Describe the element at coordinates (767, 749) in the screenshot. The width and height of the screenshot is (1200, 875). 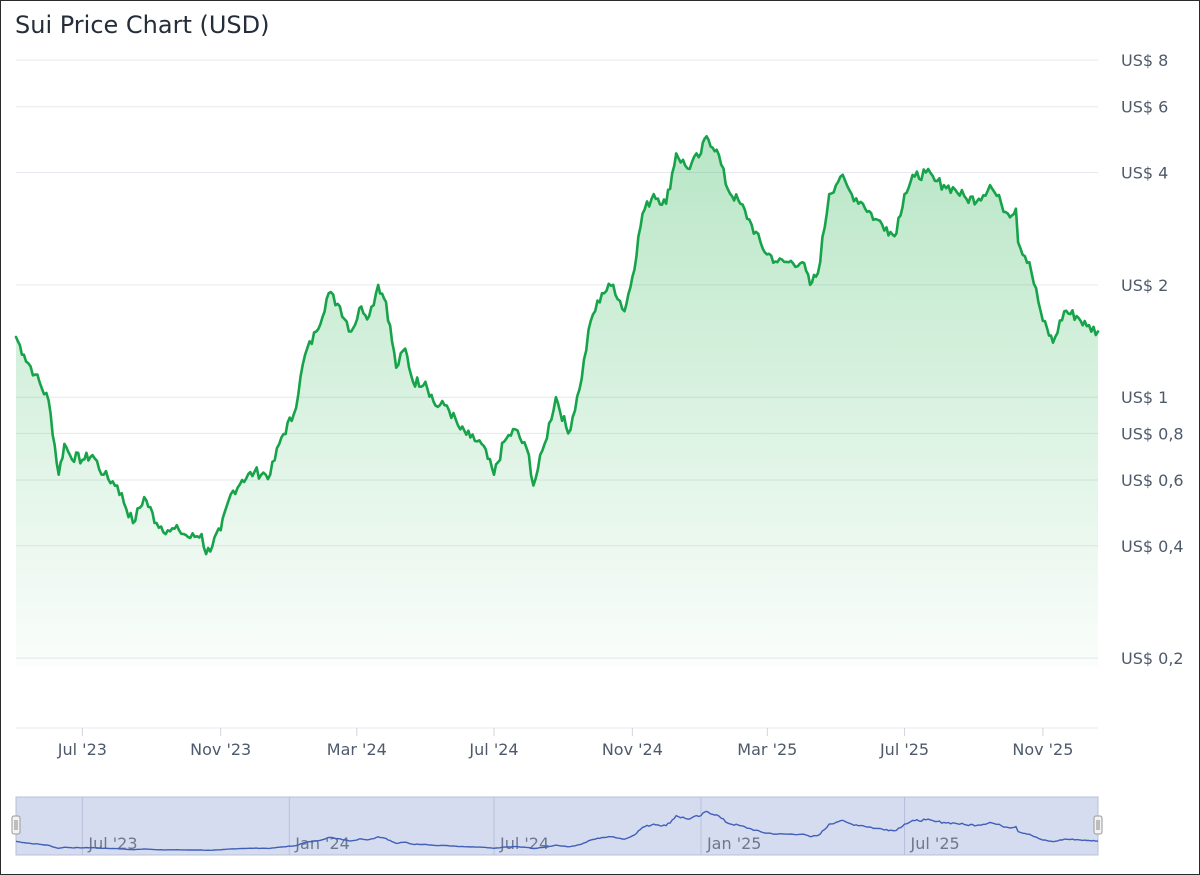
I see `x-tick-label-5: Mar '25` at that location.